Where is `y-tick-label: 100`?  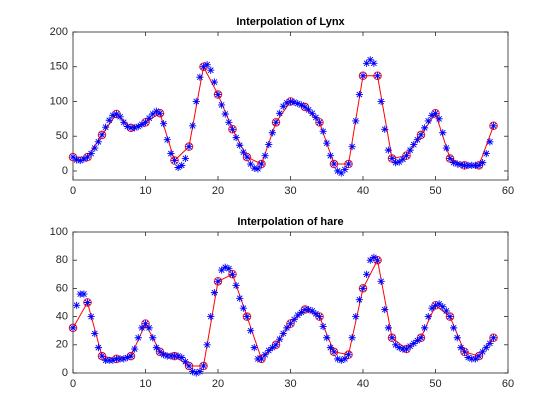
y-tick-label: 100 is located at coordinates (59, 232).